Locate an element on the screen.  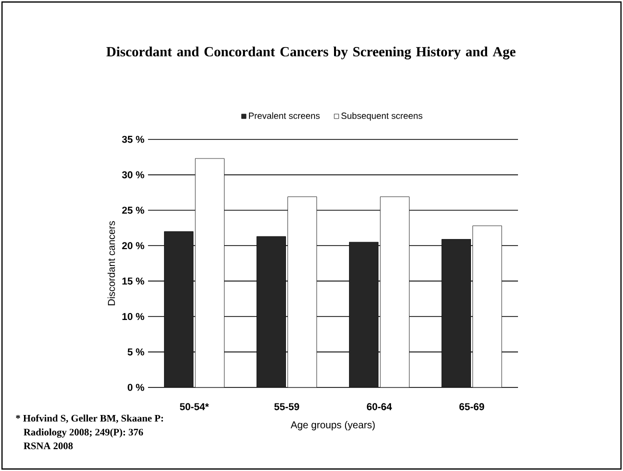
y-tick-label: 20 % is located at coordinates (133, 246).